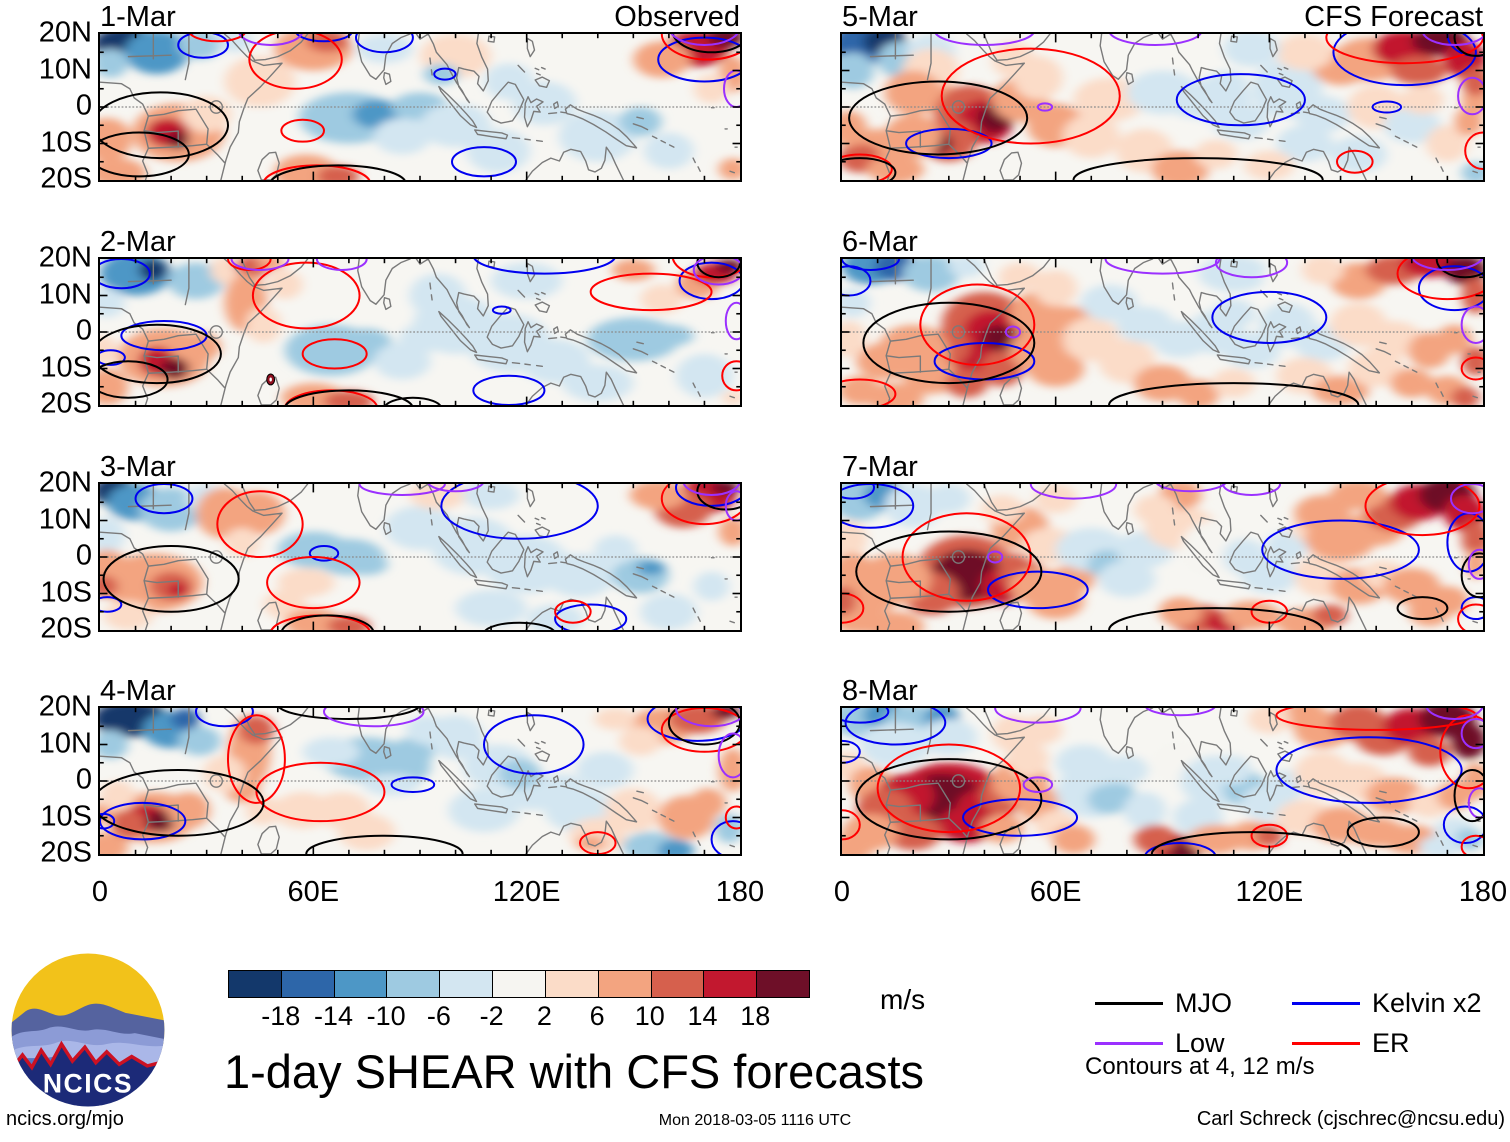 The height and width of the screenshot is (1142, 1510). I want to click on legend-line-kelvin-x2, so click(1326, 1003).